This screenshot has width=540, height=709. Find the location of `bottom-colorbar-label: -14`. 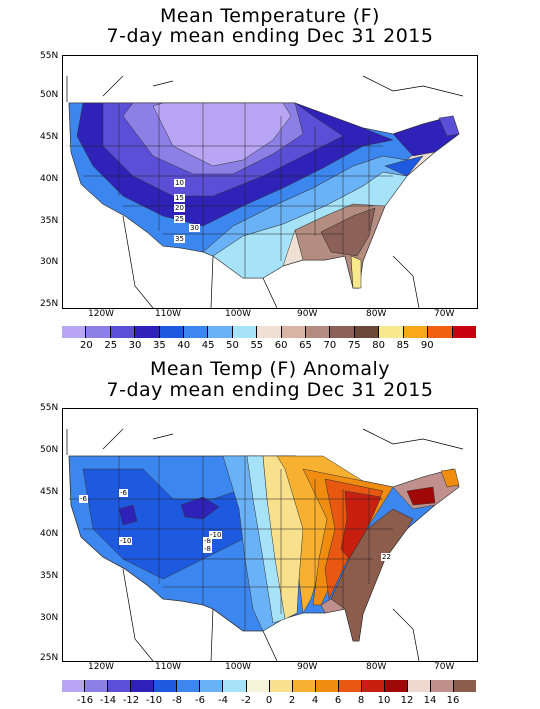

bottom-colorbar-label: -14 is located at coordinates (108, 700).